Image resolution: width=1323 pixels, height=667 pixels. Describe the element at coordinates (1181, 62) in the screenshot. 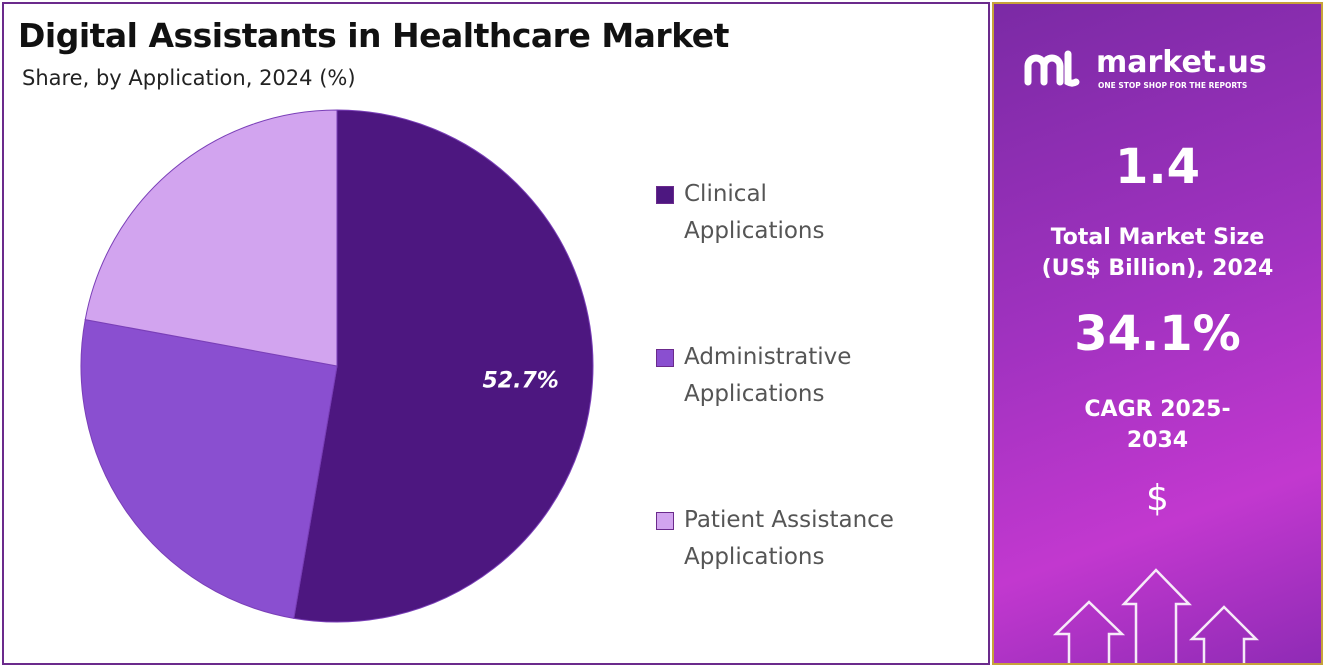

I see `brand: market.us` at that location.